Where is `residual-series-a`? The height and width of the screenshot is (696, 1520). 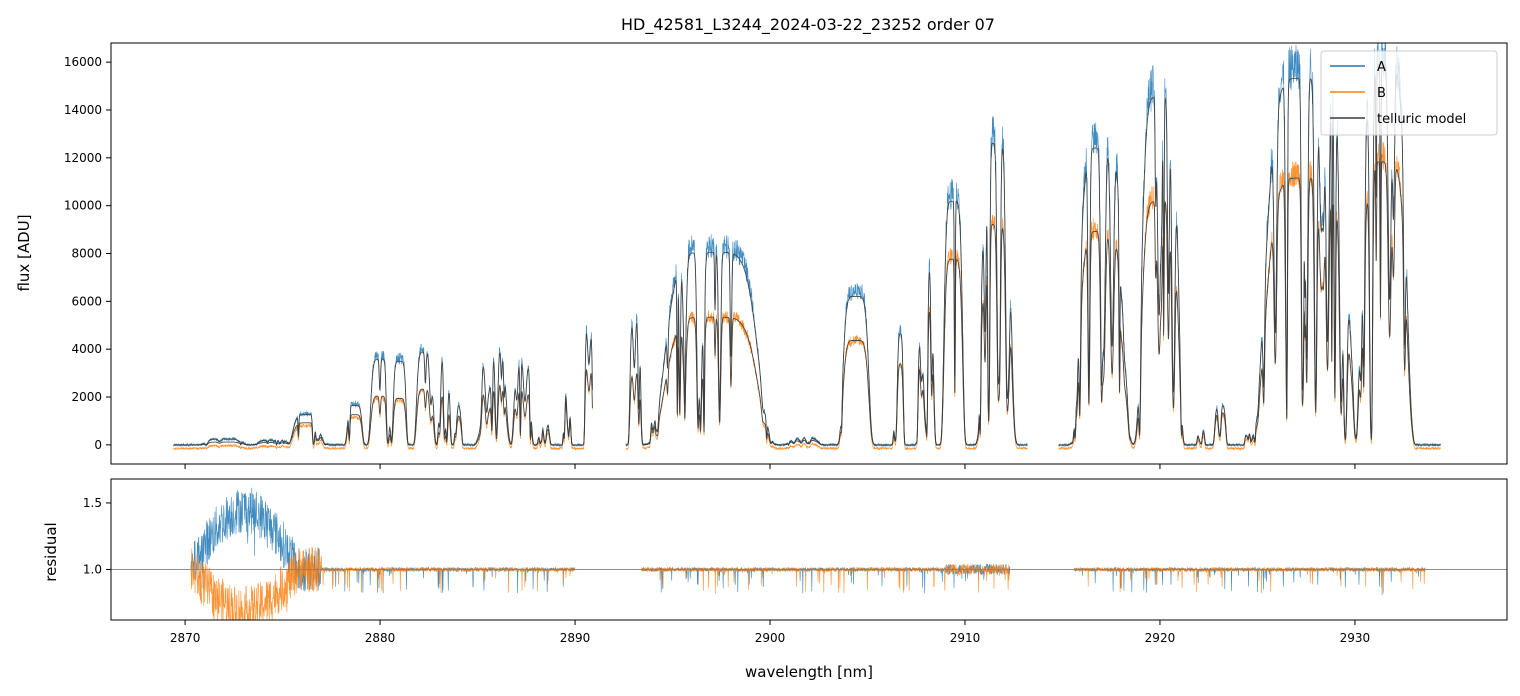
residual-series-a is located at coordinates (808, 541).